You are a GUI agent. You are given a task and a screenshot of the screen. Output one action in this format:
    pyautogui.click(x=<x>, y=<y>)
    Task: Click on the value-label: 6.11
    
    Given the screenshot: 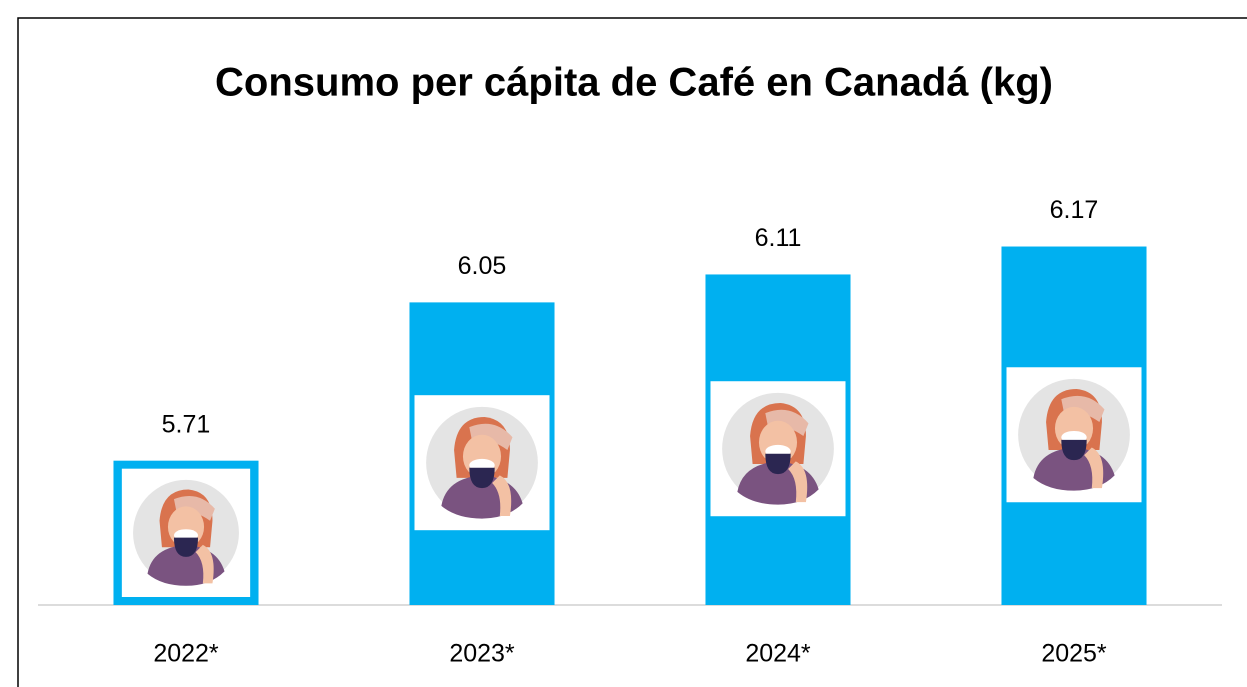 What is the action you would take?
    pyautogui.click(x=778, y=238)
    